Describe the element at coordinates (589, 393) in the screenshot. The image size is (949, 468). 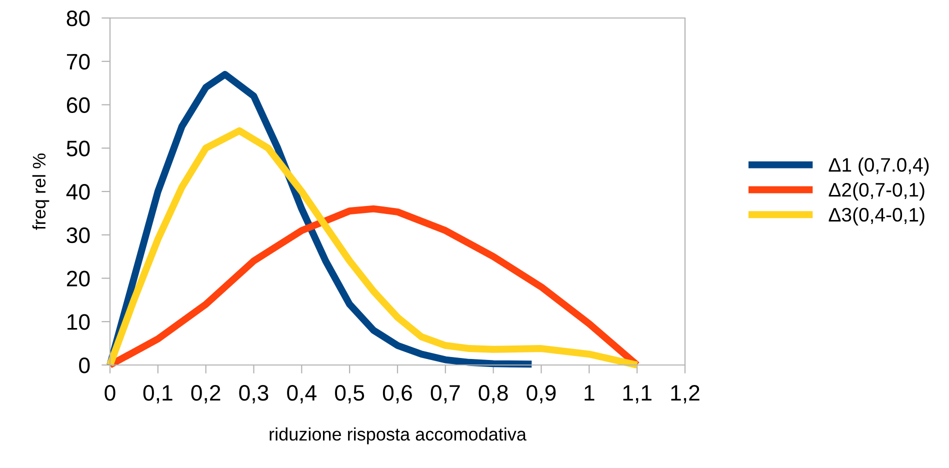
I see `x-tick-label: 1` at that location.